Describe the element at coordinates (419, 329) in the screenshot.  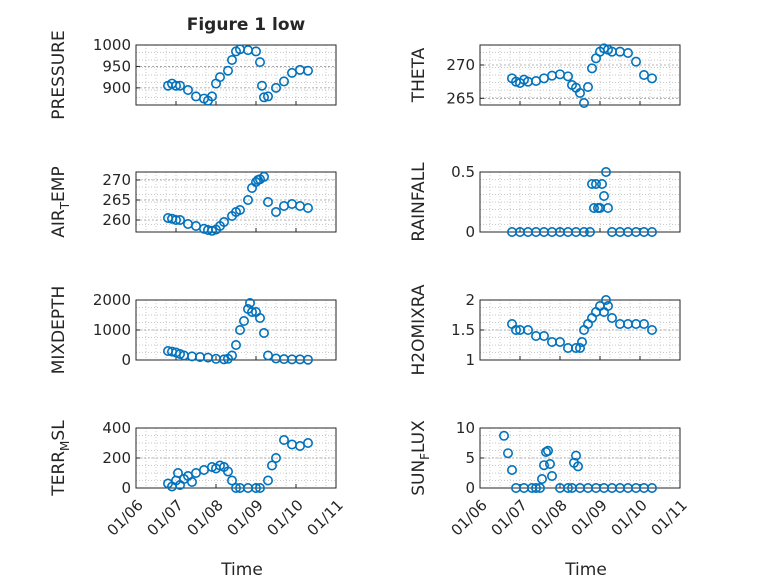
I see `y-axis-label: H2OMIXRA` at that location.